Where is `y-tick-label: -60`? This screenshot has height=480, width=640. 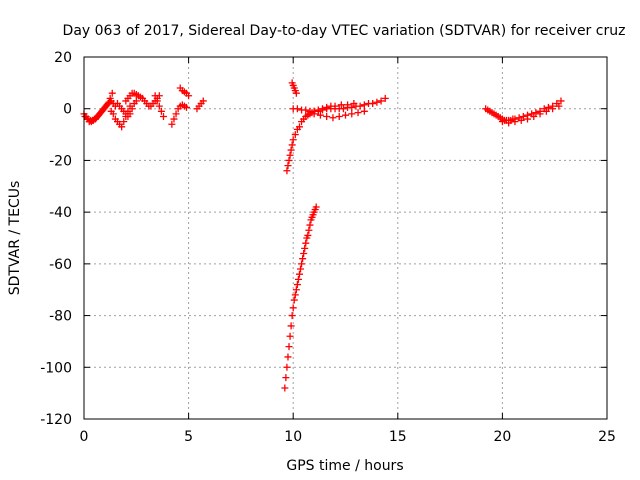
y-tick-label: -60 is located at coordinates (60, 265).